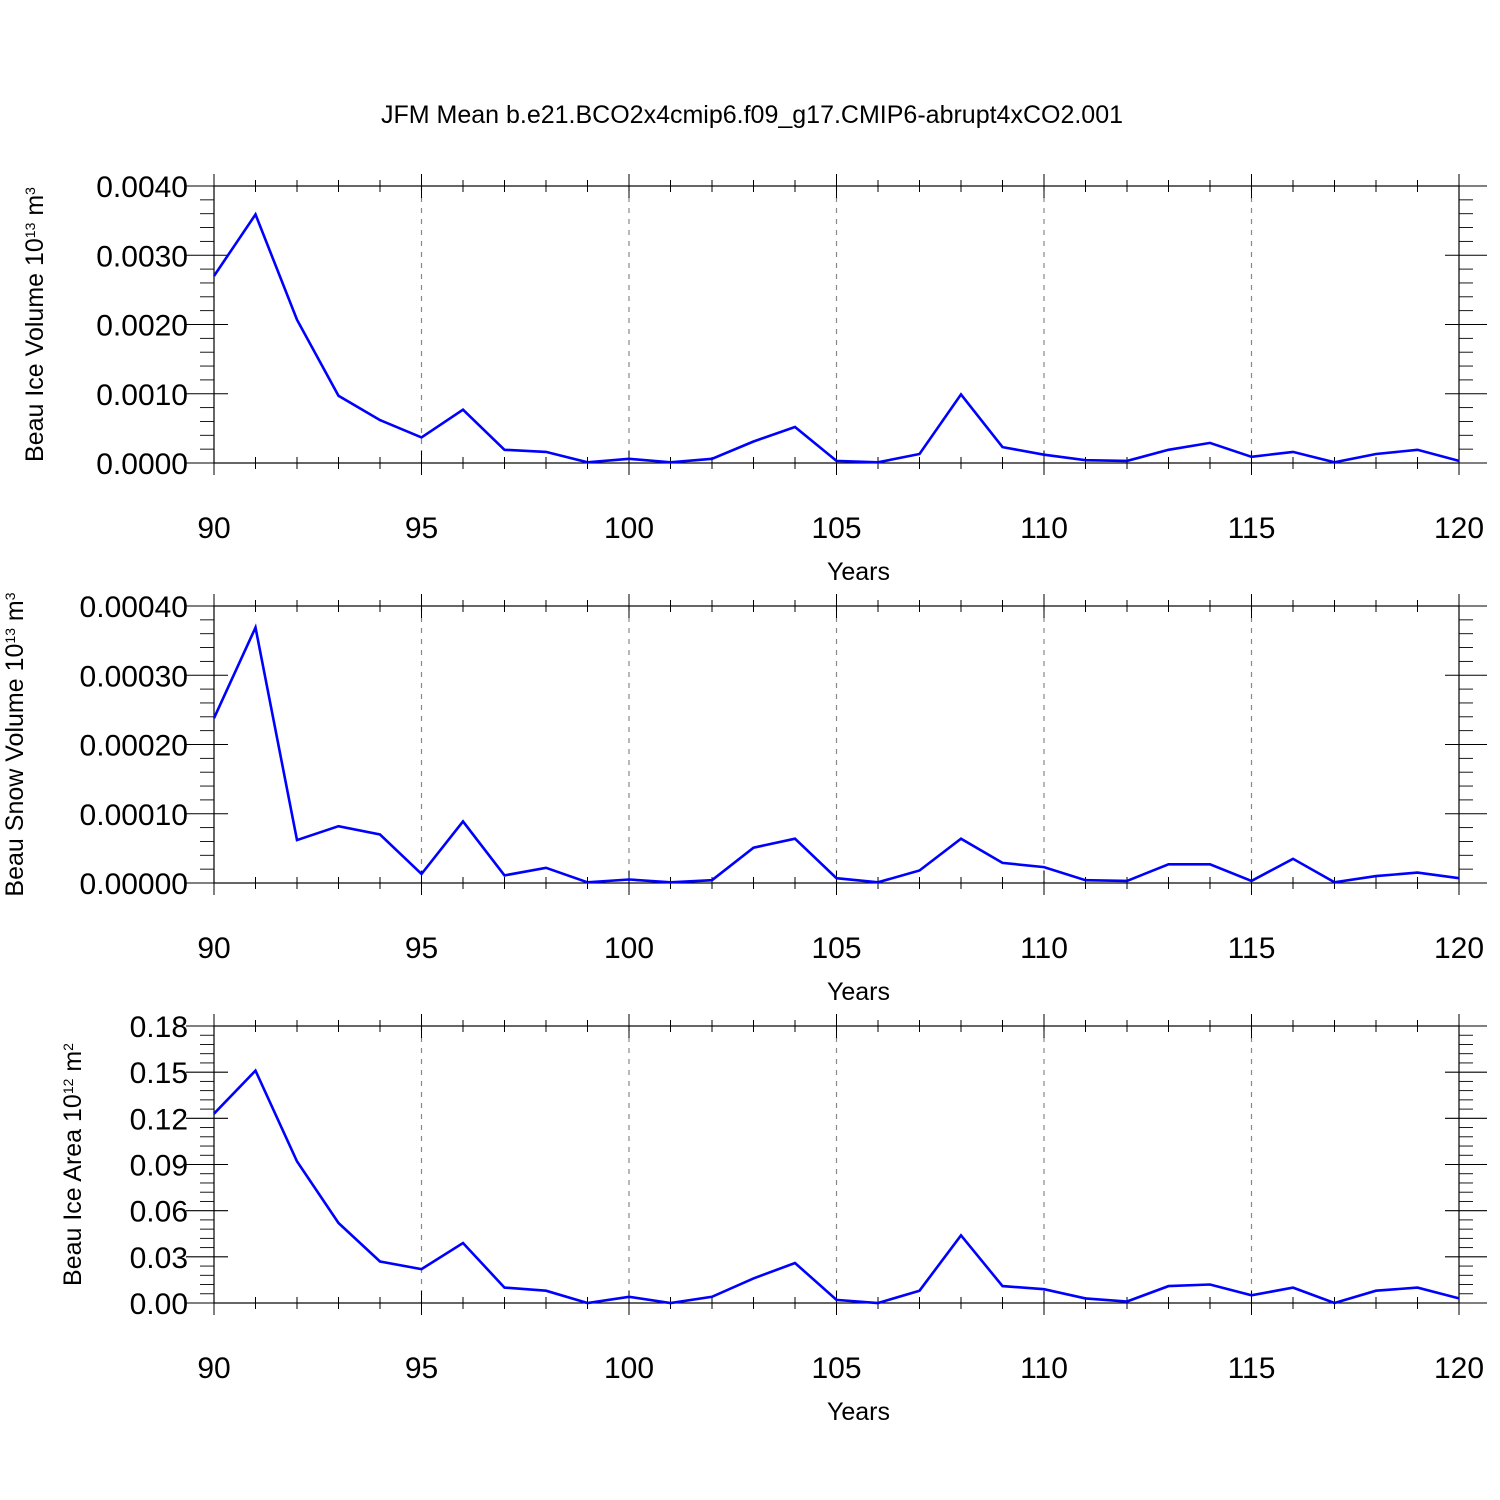  What do you see at coordinates (134, 746) in the screenshot?
I see `y-tick-label: 0.00020` at bounding box center [134, 746].